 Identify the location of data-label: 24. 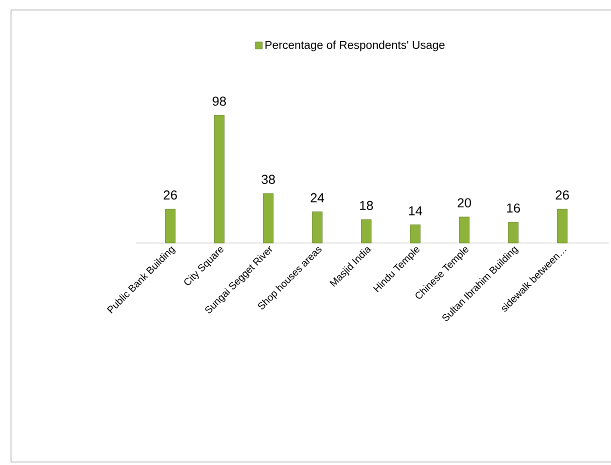
(317, 197).